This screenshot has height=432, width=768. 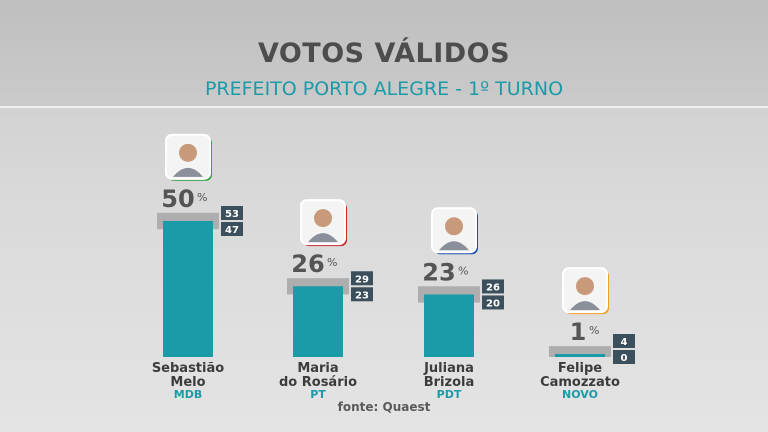 I want to click on candidate-name: Maria, so click(x=317, y=368).